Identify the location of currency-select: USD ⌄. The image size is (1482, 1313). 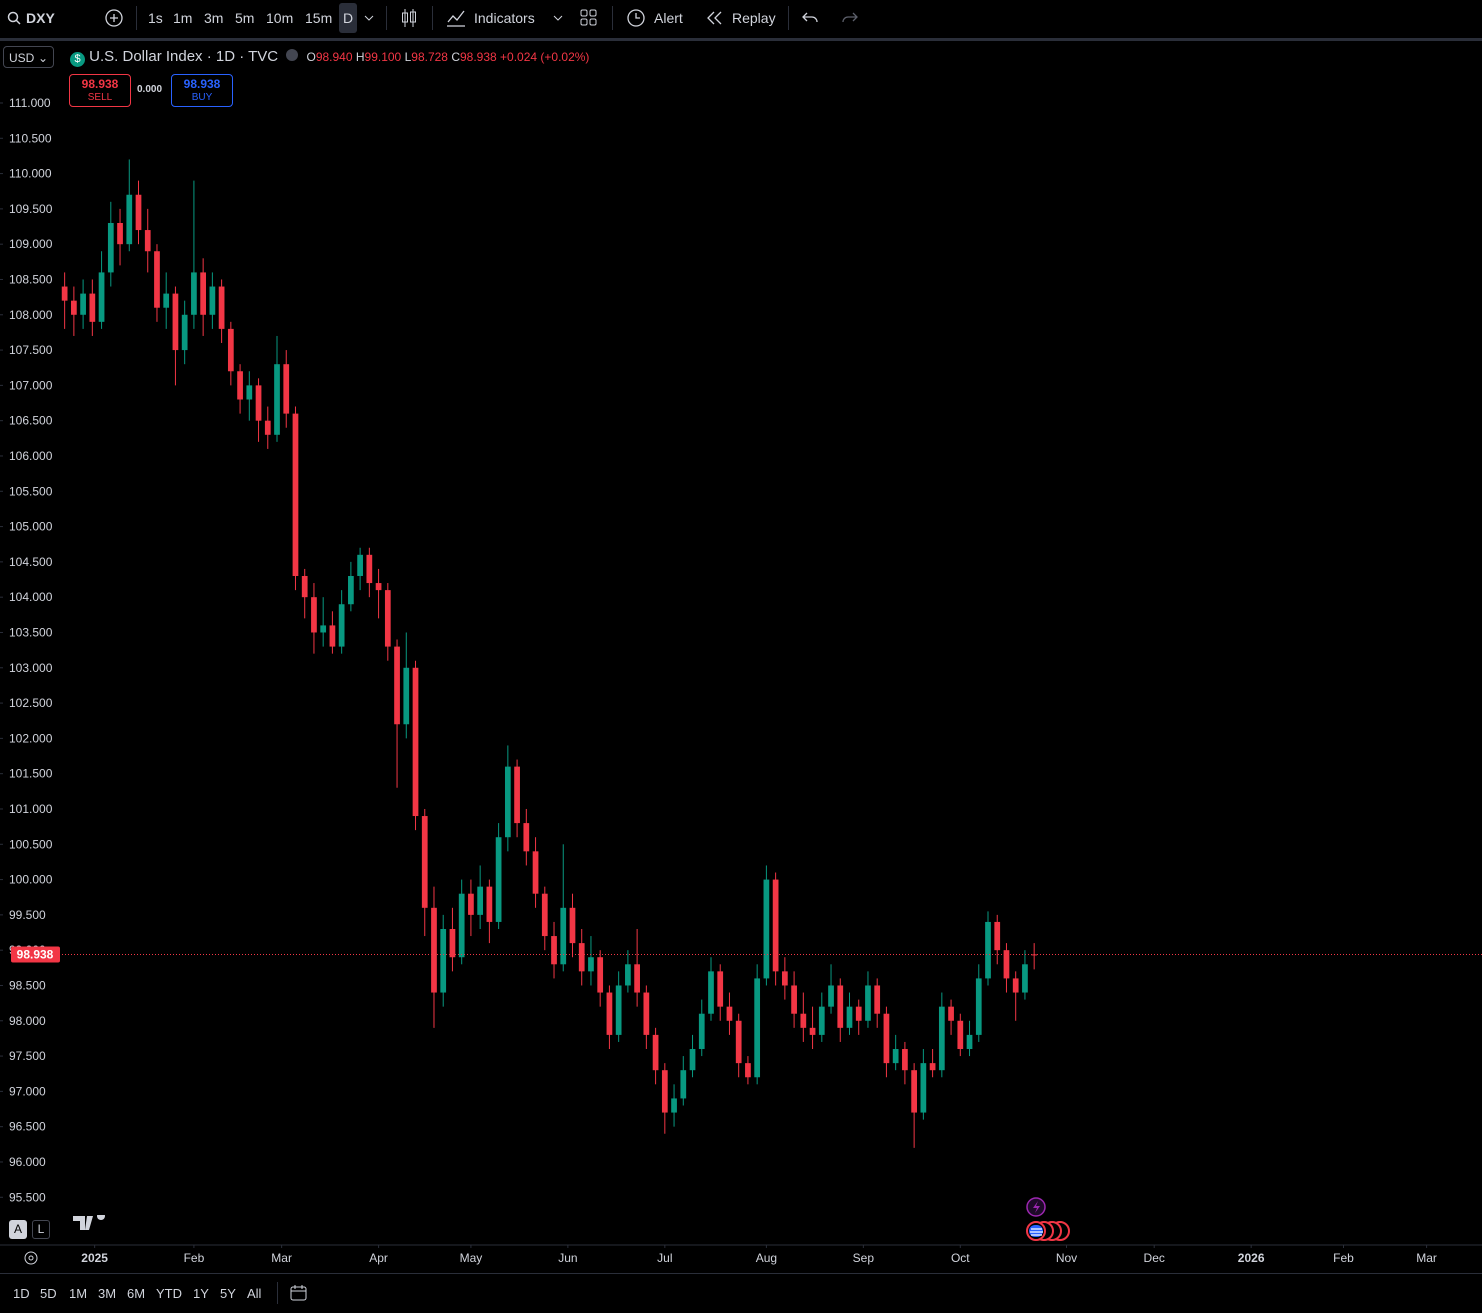
(28, 57).